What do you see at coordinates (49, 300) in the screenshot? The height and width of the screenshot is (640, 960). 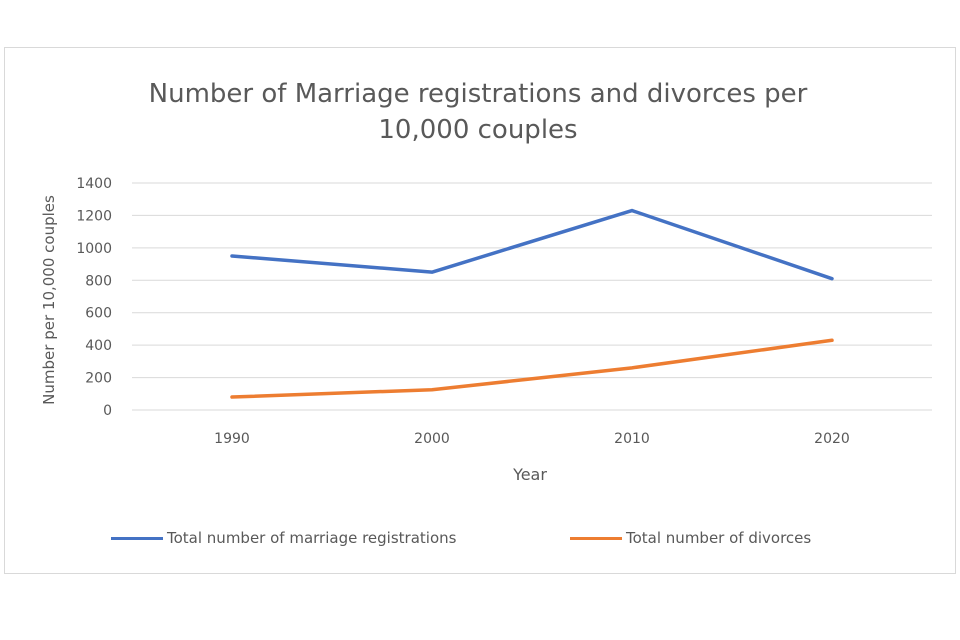 I see `y-axis-title: Number per 10,000 couples` at bounding box center [49, 300].